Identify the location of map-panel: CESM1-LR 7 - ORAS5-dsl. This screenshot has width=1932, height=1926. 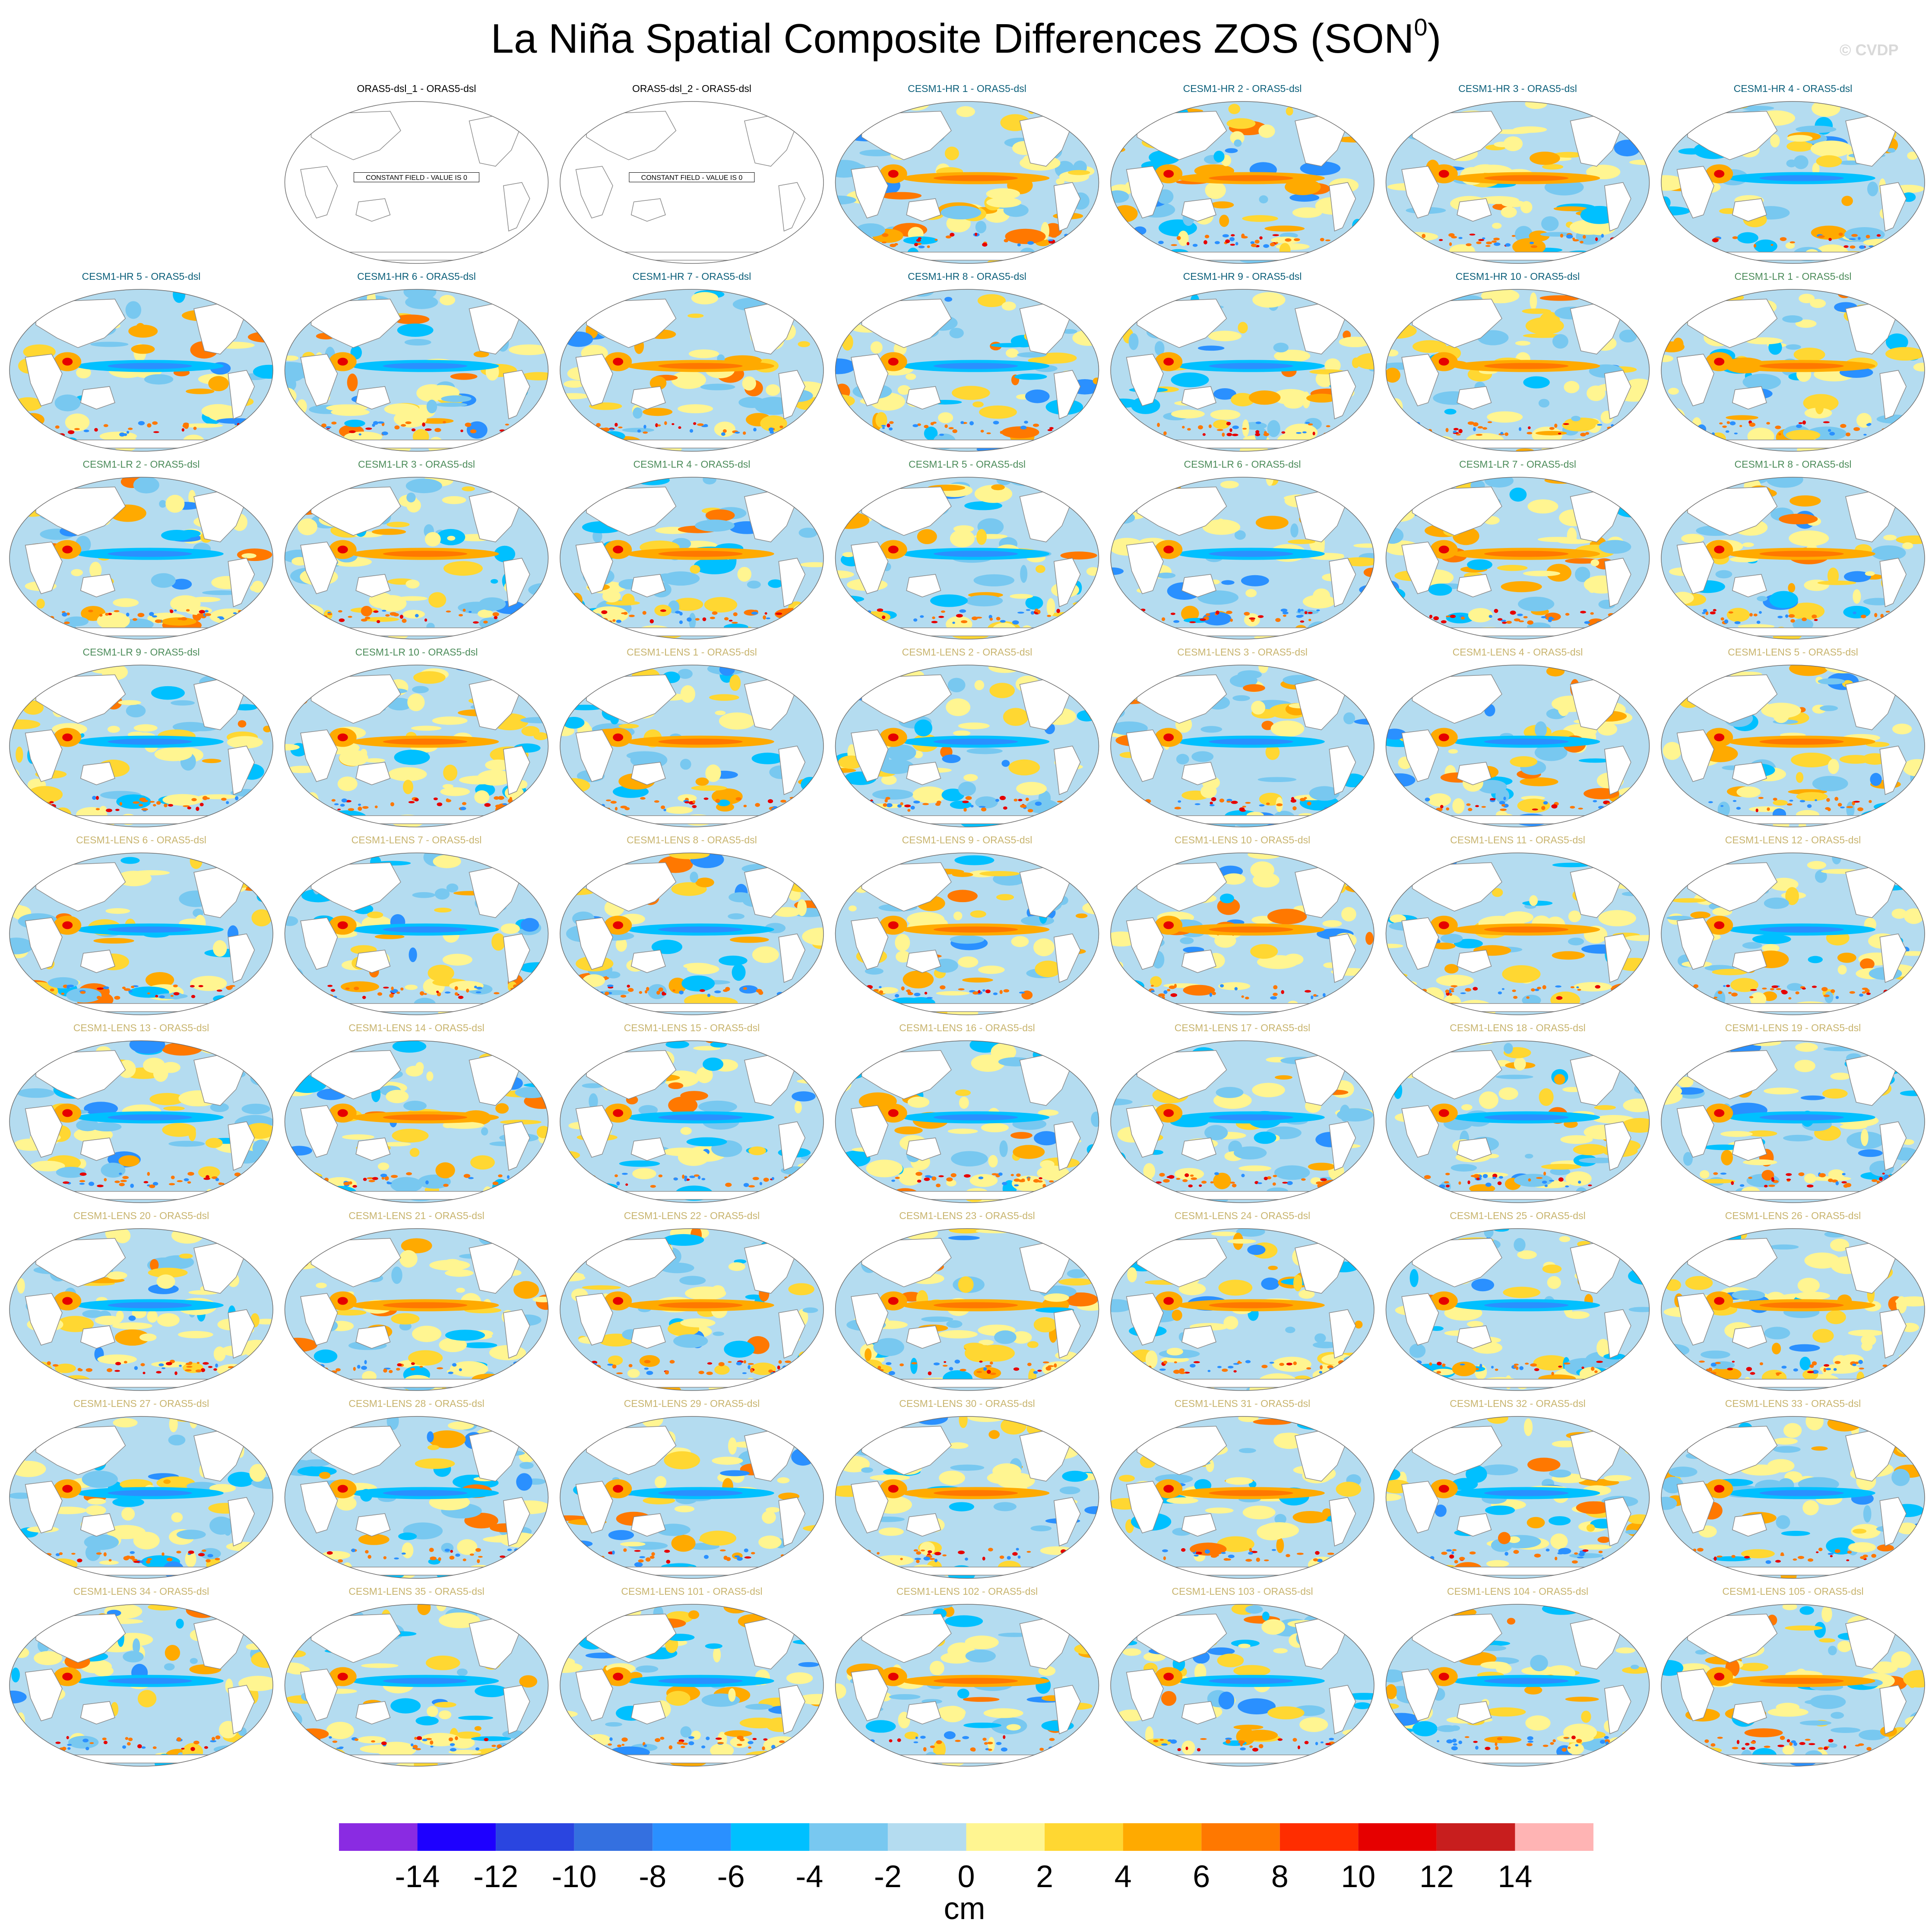
(1518, 549).